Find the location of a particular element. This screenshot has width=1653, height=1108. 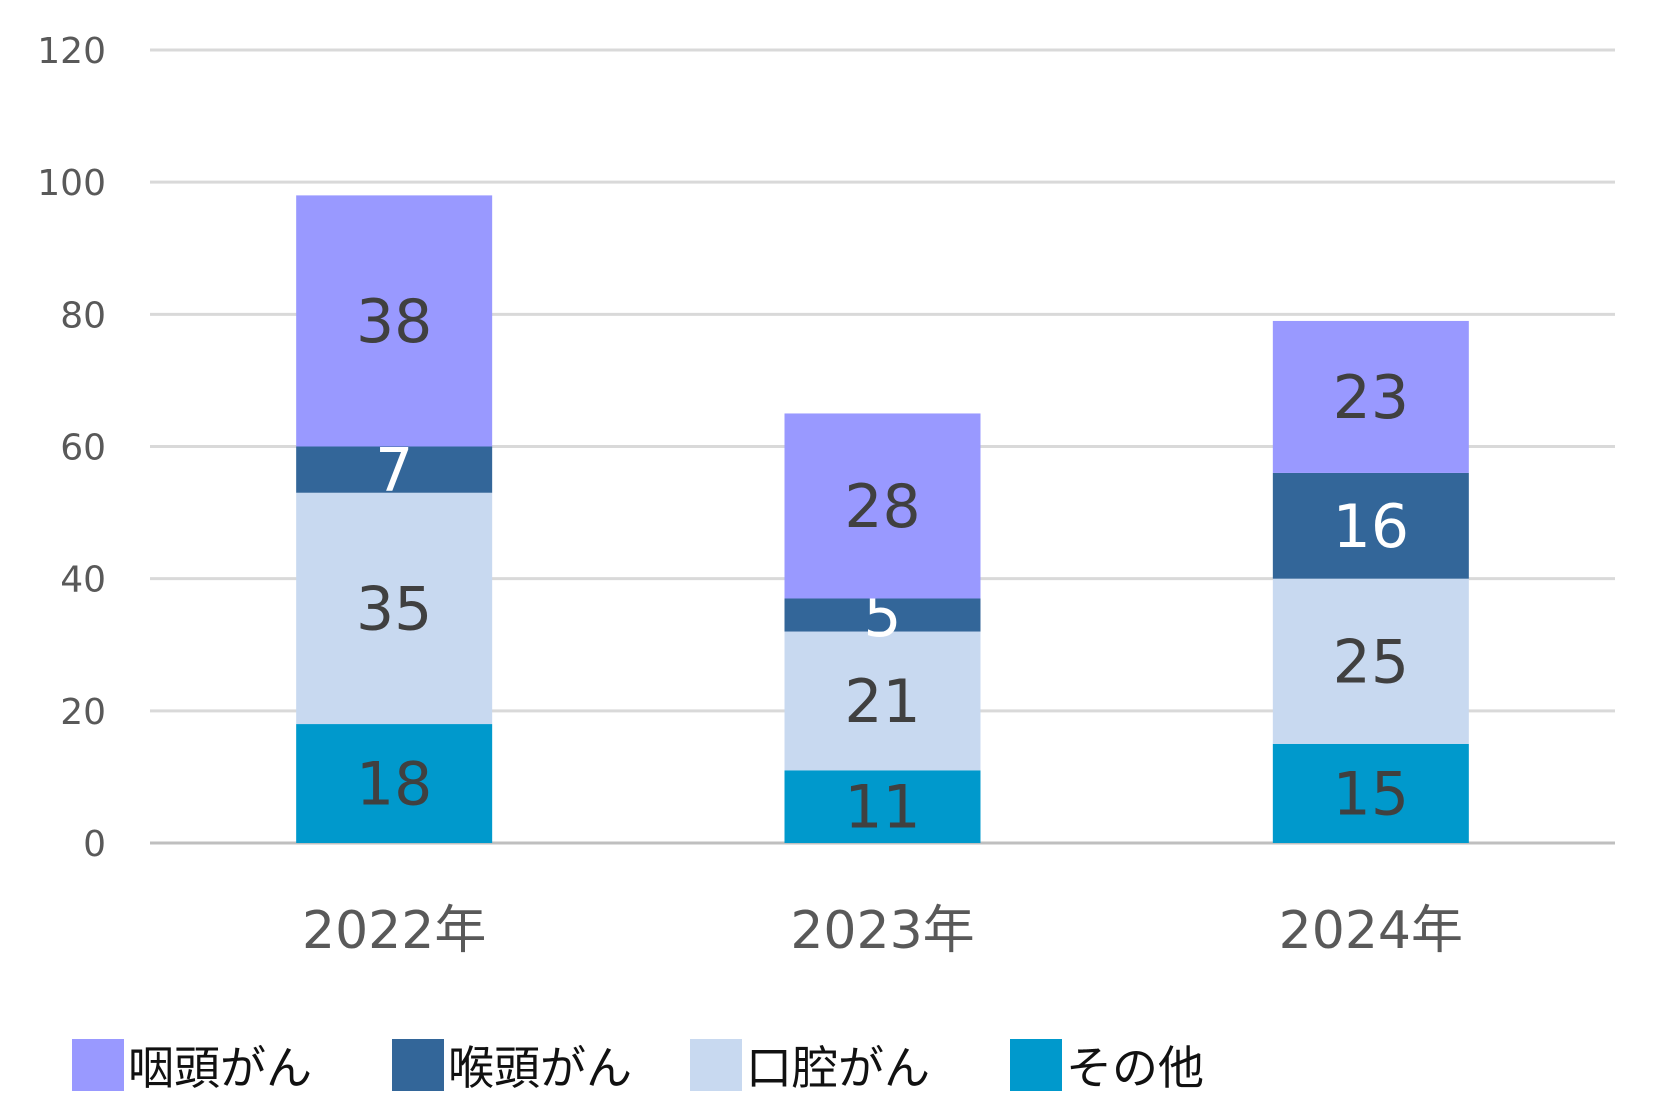

x-tick-label: 2023年 is located at coordinates (882, 931).